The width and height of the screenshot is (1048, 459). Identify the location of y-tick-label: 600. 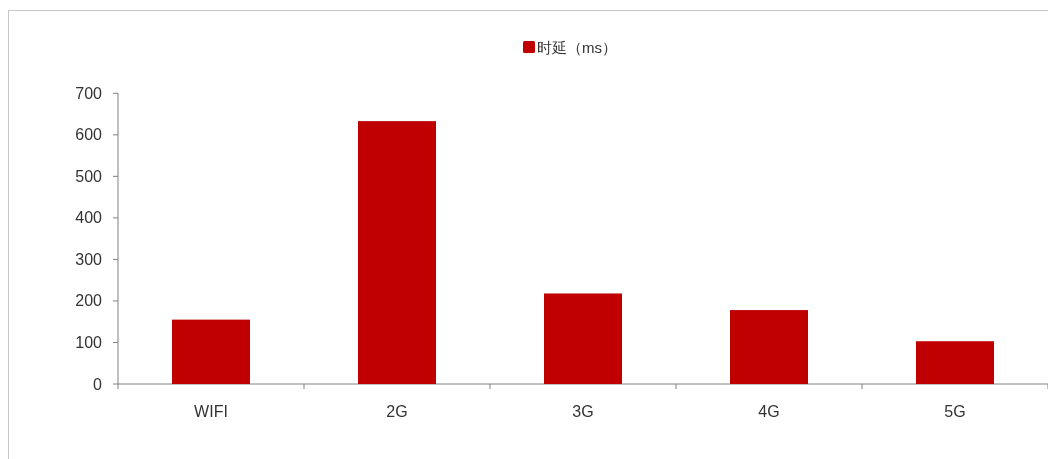
(89, 135).